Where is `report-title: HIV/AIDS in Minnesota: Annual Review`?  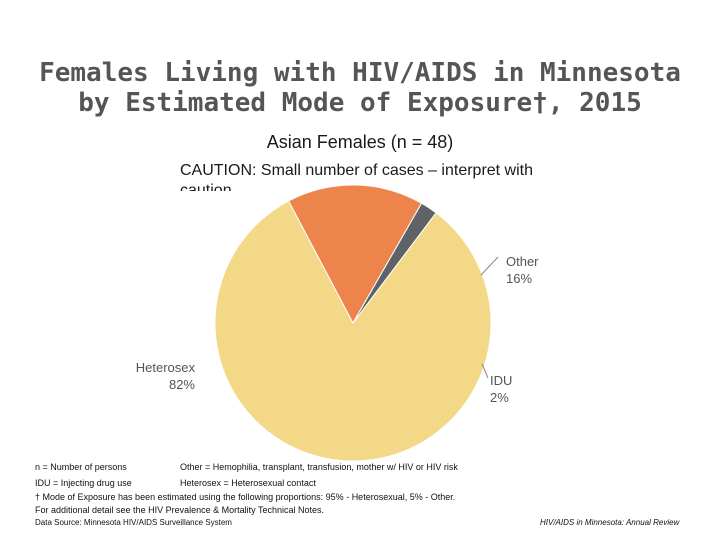
report-title: HIV/AIDS in Minnesota: Annual Review is located at coordinates (610, 522).